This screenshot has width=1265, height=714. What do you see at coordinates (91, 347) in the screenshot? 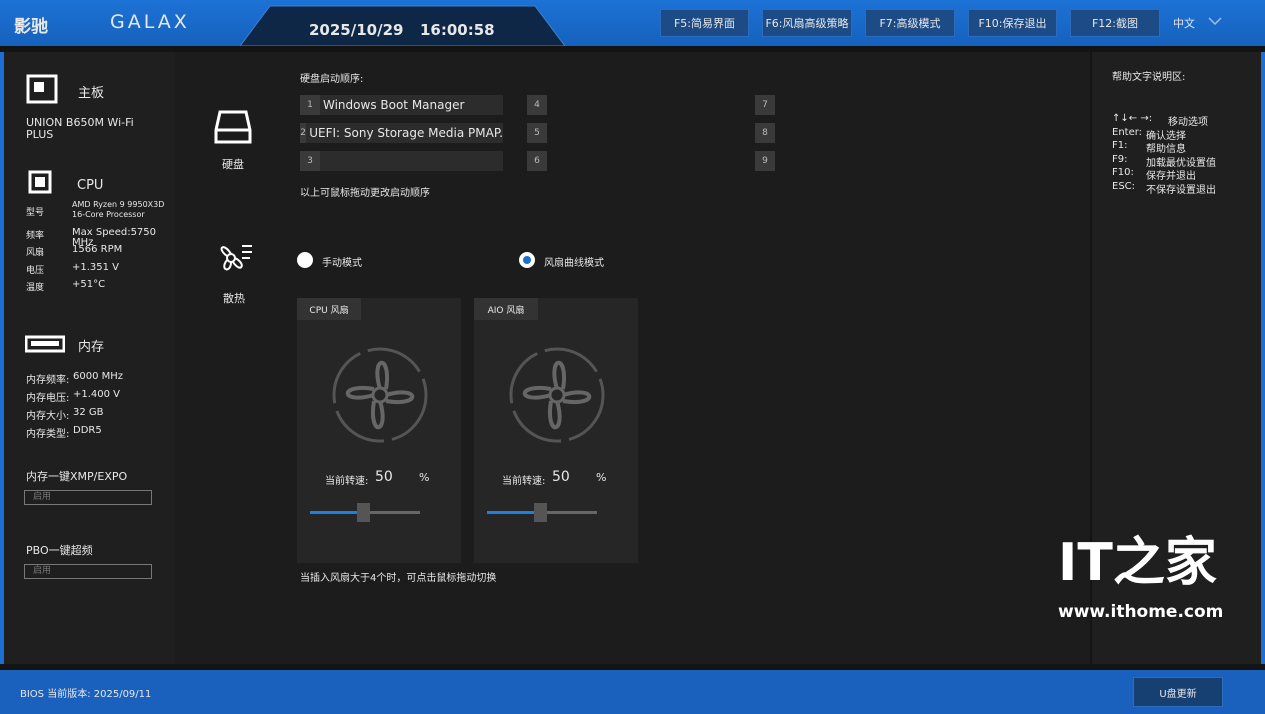
I see `memory-title: 内存` at bounding box center [91, 347].